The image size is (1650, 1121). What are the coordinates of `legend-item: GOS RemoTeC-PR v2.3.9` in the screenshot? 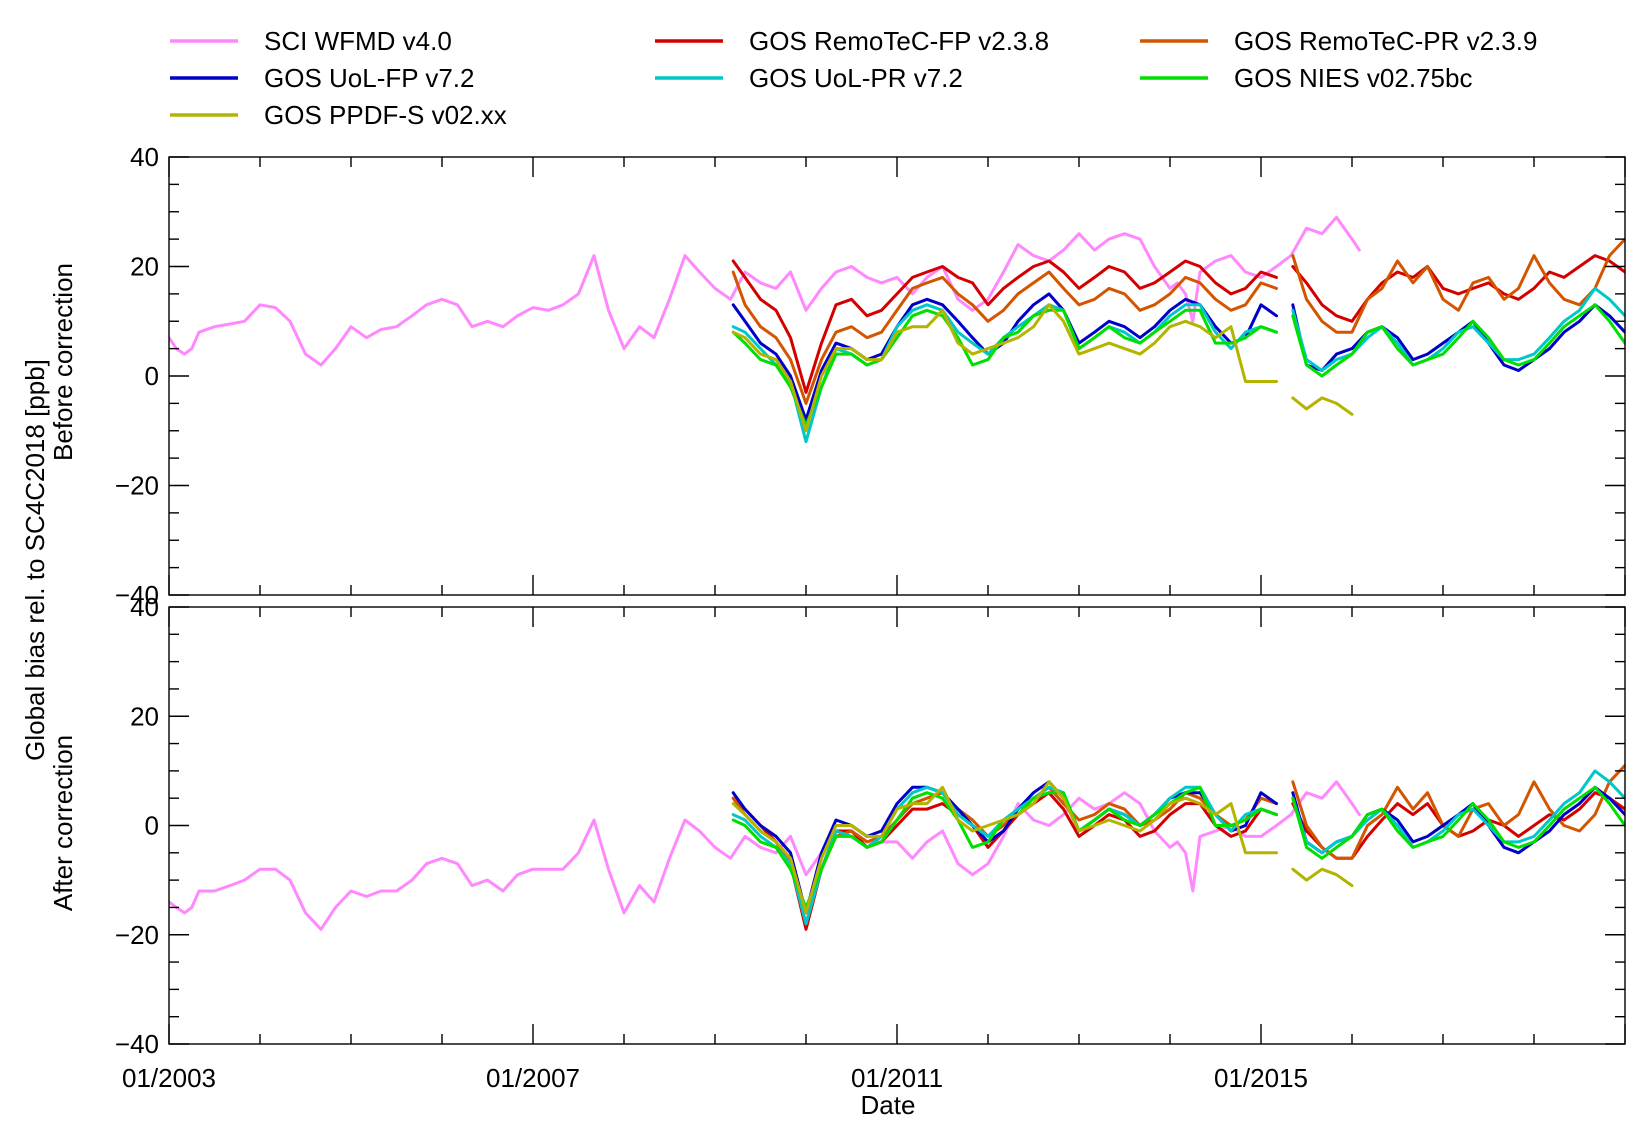 It's located at (1338, 41).